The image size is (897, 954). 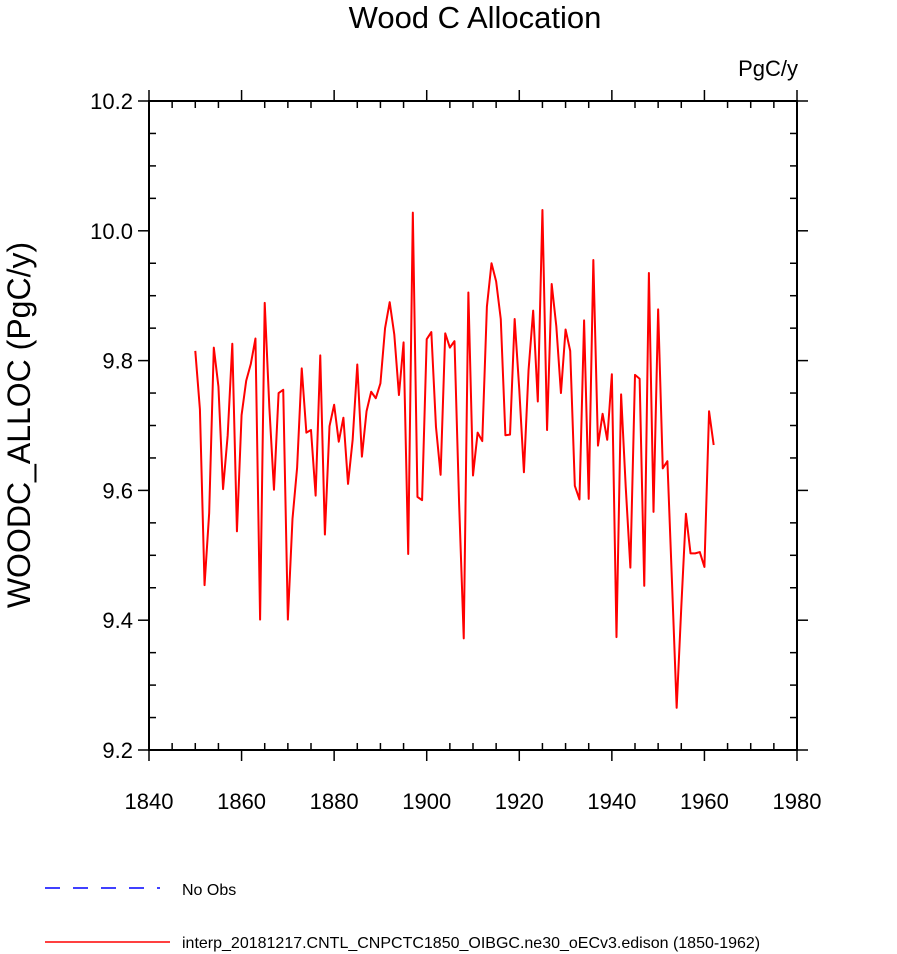 What do you see at coordinates (704, 801) in the screenshot?
I see `x-tick-label: 1960` at bounding box center [704, 801].